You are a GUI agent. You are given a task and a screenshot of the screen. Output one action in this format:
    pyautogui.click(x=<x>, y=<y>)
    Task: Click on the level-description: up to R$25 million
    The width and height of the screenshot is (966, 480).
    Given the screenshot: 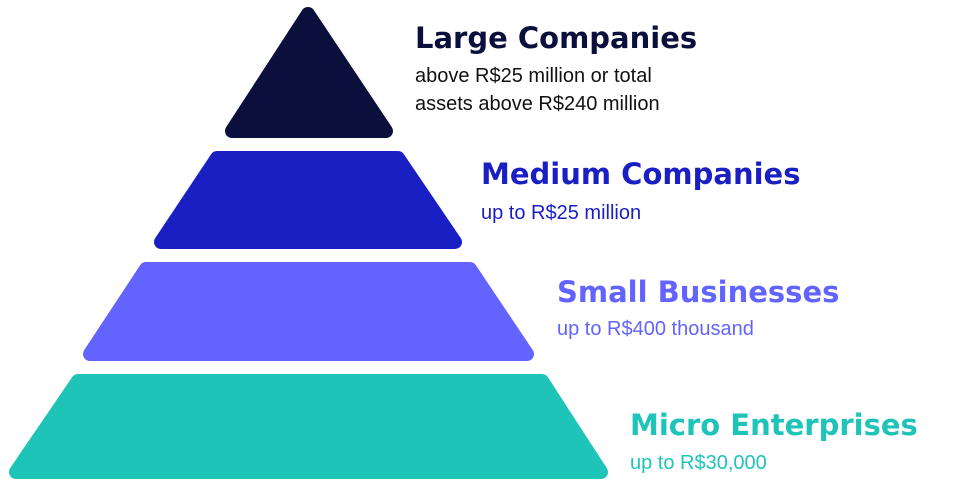 What is the action you would take?
    pyautogui.click(x=561, y=213)
    